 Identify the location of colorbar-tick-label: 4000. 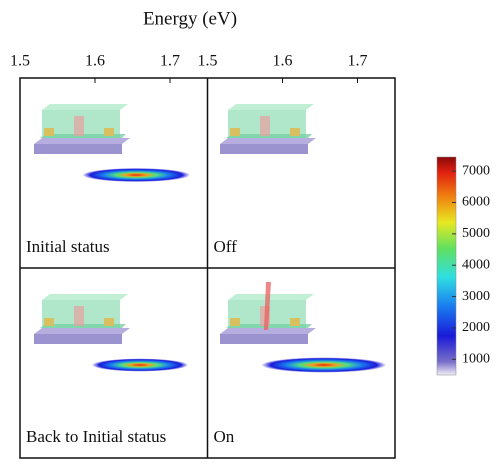
(476, 264).